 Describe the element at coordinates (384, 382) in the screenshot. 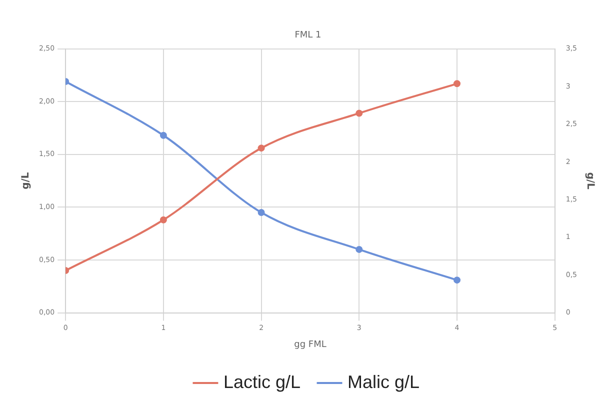

I see `legend-label: Malic g/L` at that location.